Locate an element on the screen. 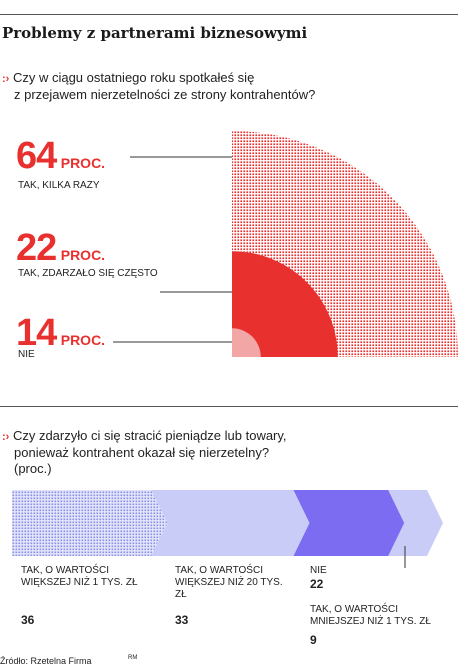 This screenshot has width=458, height=666. label-group-czesto: 22 PROC. is located at coordinates (60, 248).